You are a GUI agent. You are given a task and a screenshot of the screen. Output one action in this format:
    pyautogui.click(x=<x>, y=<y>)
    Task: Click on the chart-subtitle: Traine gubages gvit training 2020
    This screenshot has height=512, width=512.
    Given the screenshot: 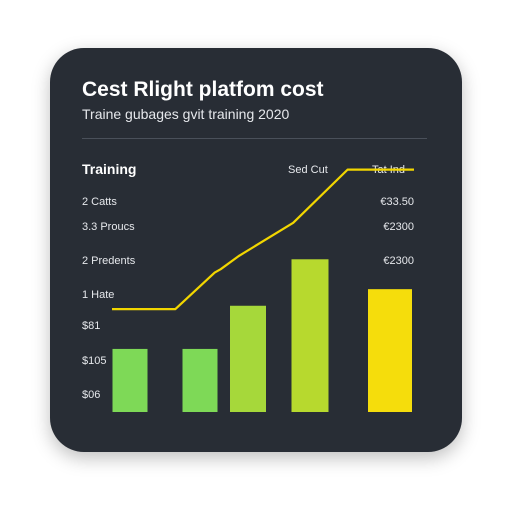 What is the action you would take?
    pyautogui.click(x=186, y=114)
    